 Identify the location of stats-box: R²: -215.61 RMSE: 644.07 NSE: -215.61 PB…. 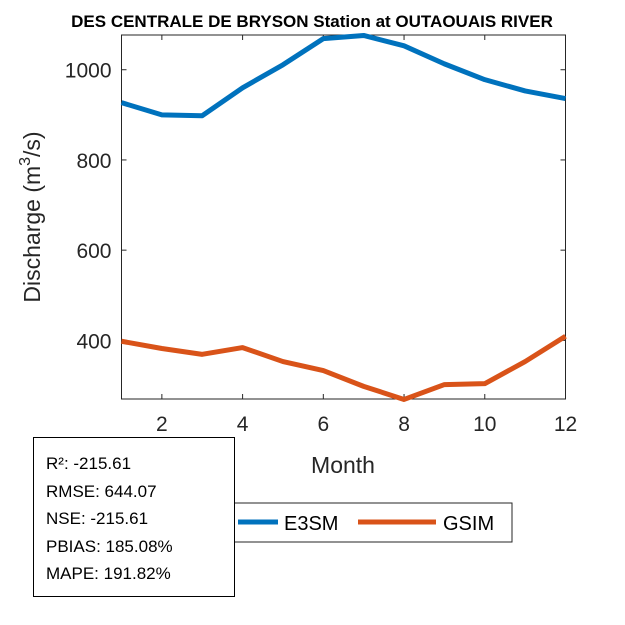
(134, 517).